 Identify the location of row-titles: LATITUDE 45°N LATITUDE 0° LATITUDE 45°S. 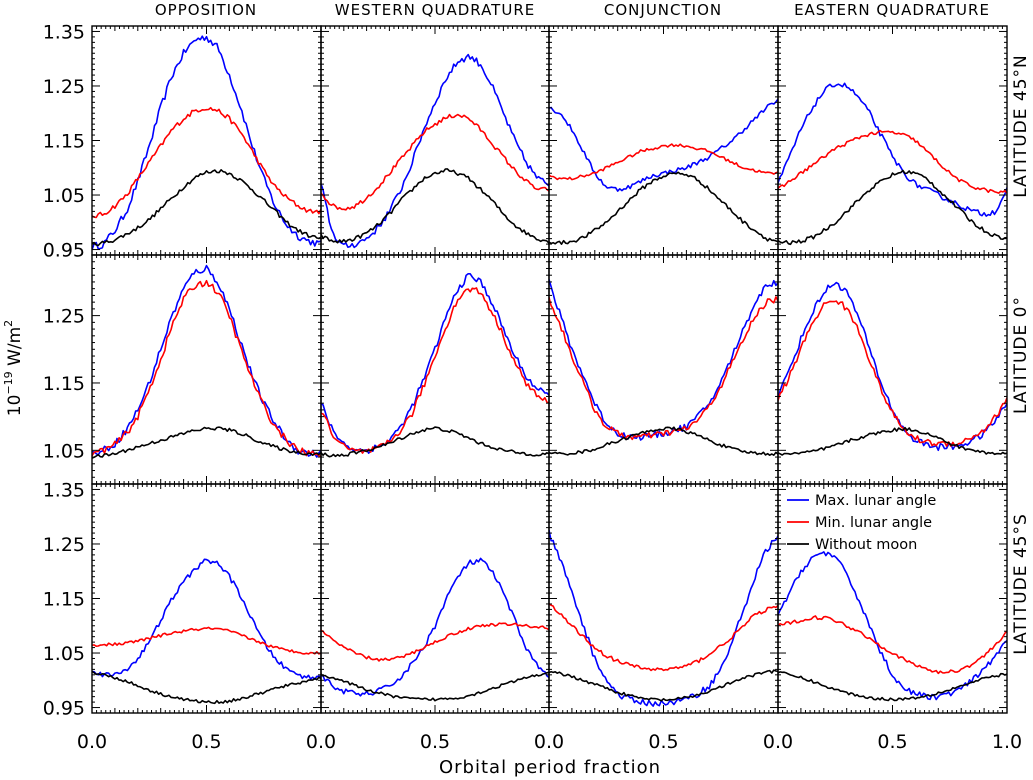
(1021, 354).